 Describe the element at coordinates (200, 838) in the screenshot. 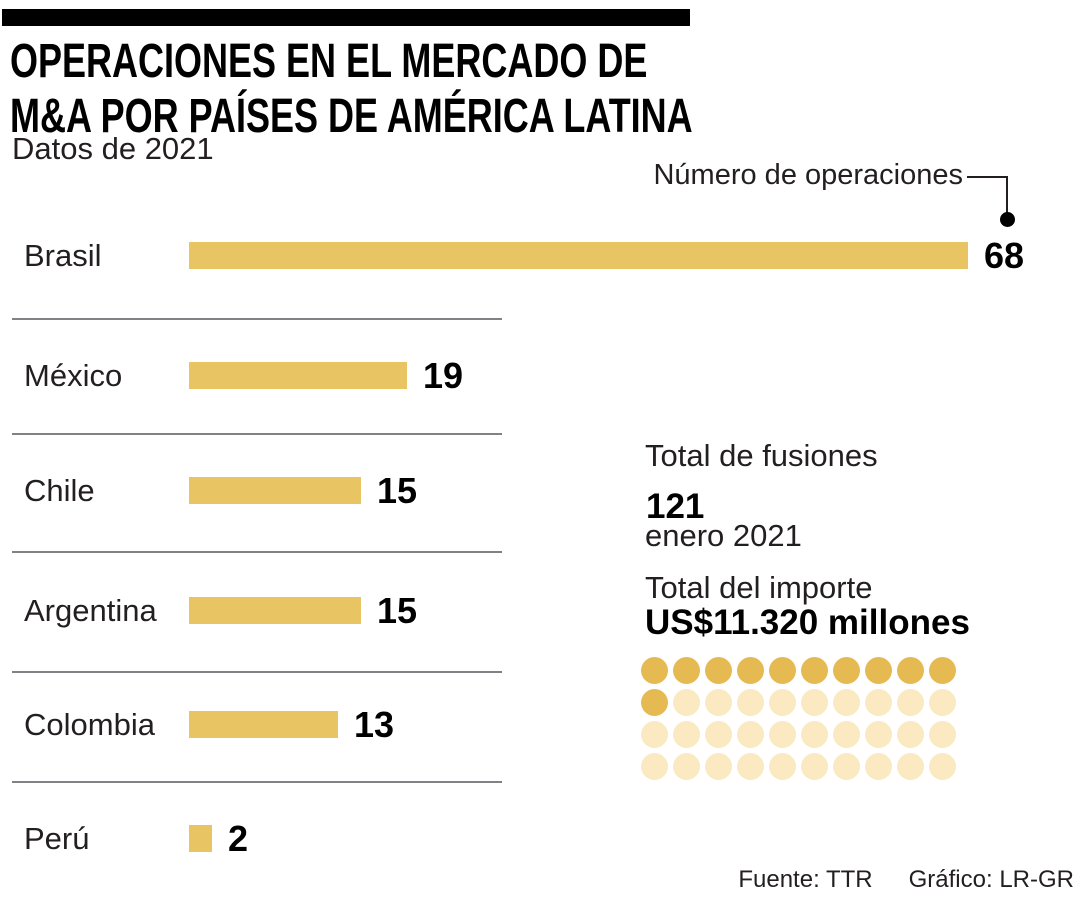

I see `bar-perú` at that location.